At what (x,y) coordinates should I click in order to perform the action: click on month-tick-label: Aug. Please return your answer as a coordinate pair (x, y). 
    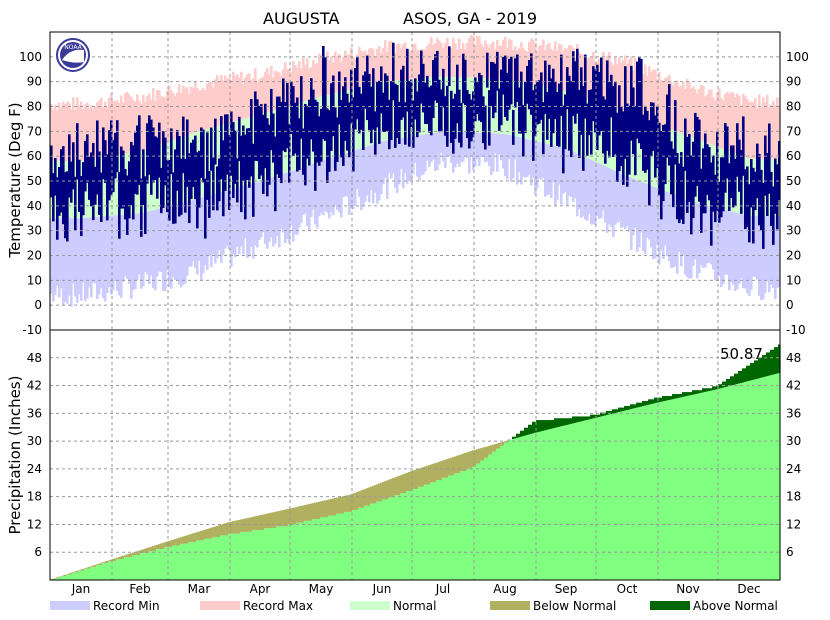
    Looking at the image, I should click on (504, 589).